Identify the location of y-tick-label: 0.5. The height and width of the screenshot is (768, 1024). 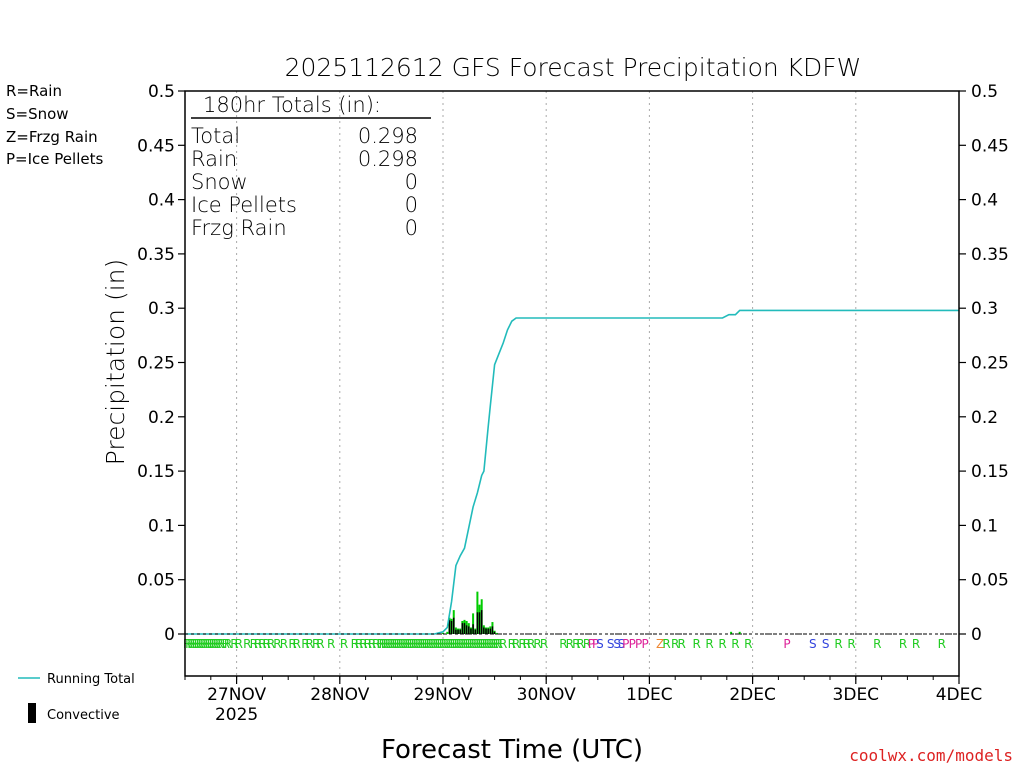
(161, 92).